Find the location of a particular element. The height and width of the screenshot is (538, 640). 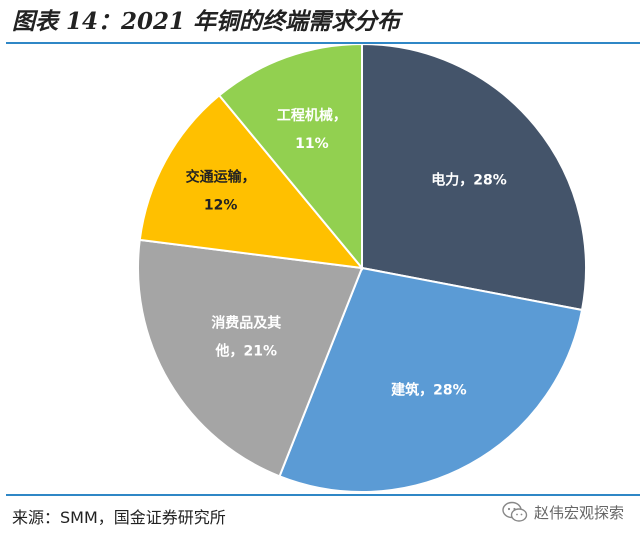

source-note: 来源：SMM，国金证券研究所 is located at coordinates (119, 517).